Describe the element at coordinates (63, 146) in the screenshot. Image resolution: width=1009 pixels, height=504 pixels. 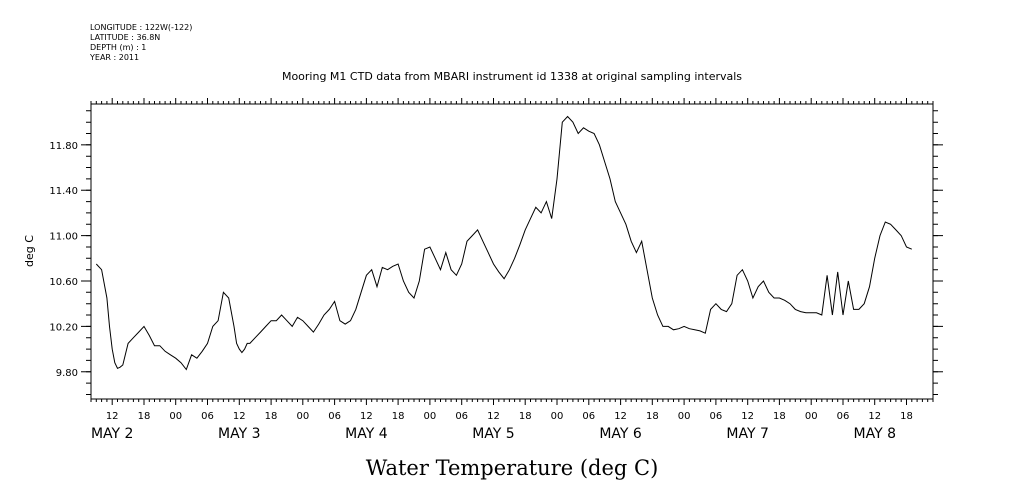
I see `y-tick-label: 11.80` at that location.